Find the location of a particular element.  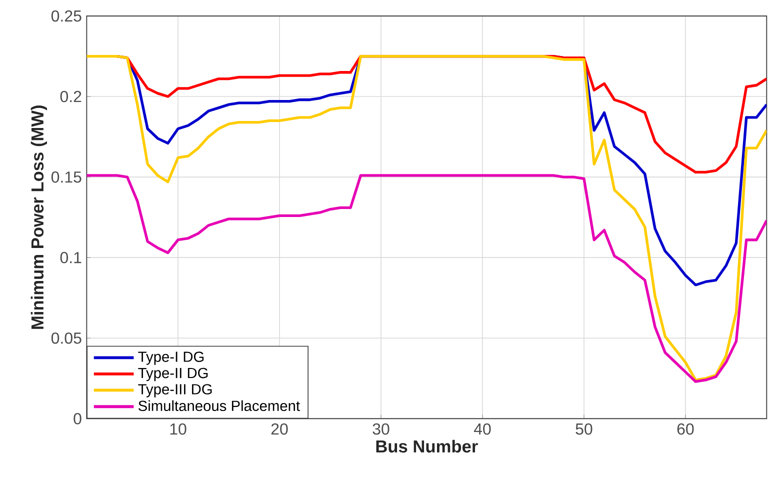

x-axis-title: Bus Number is located at coordinates (427, 446).